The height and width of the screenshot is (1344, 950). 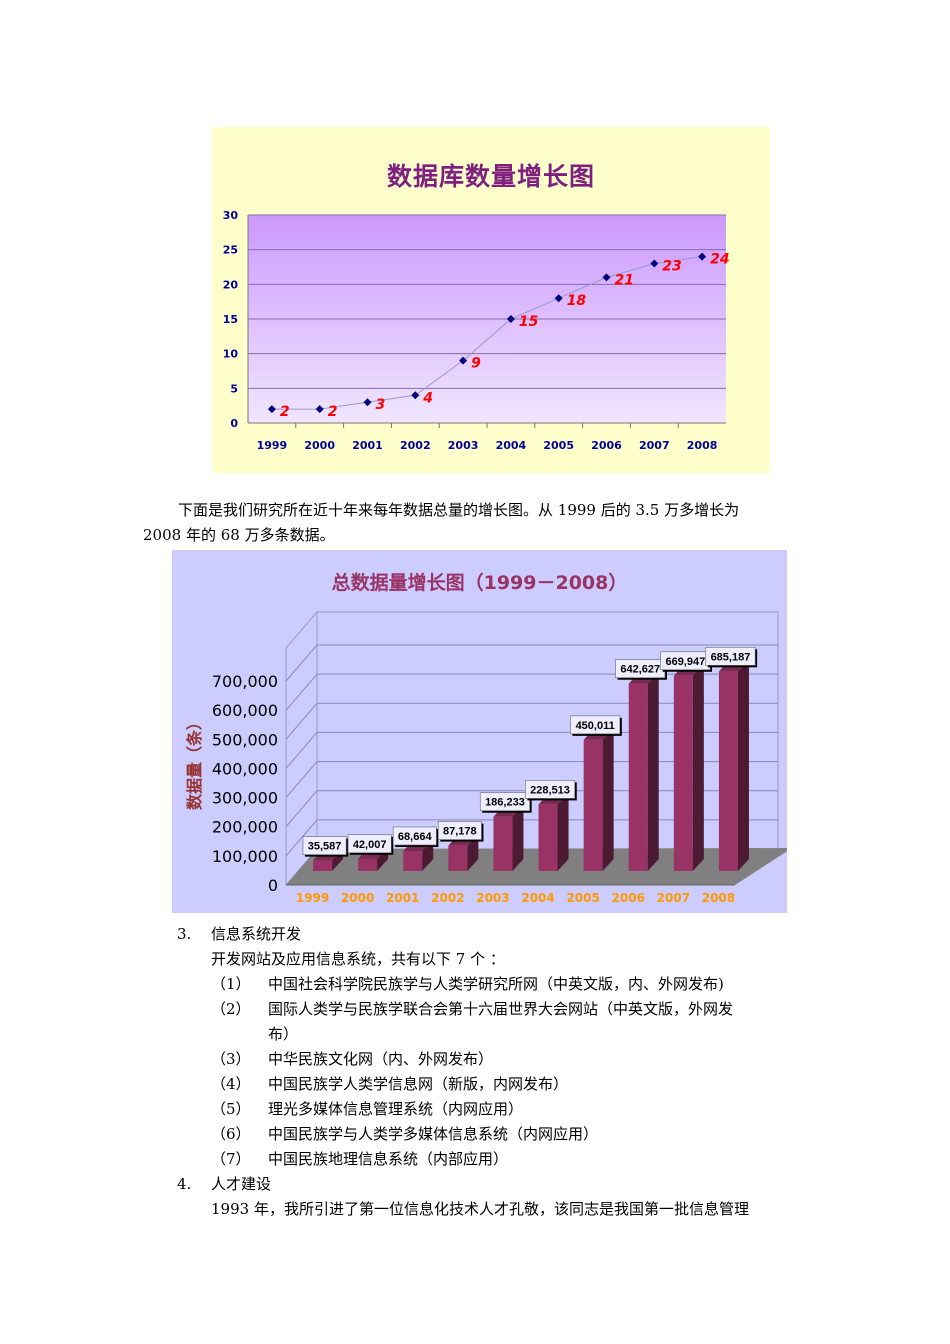 I want to click on system-item-number: （7）, so click(x=231, y=1159).